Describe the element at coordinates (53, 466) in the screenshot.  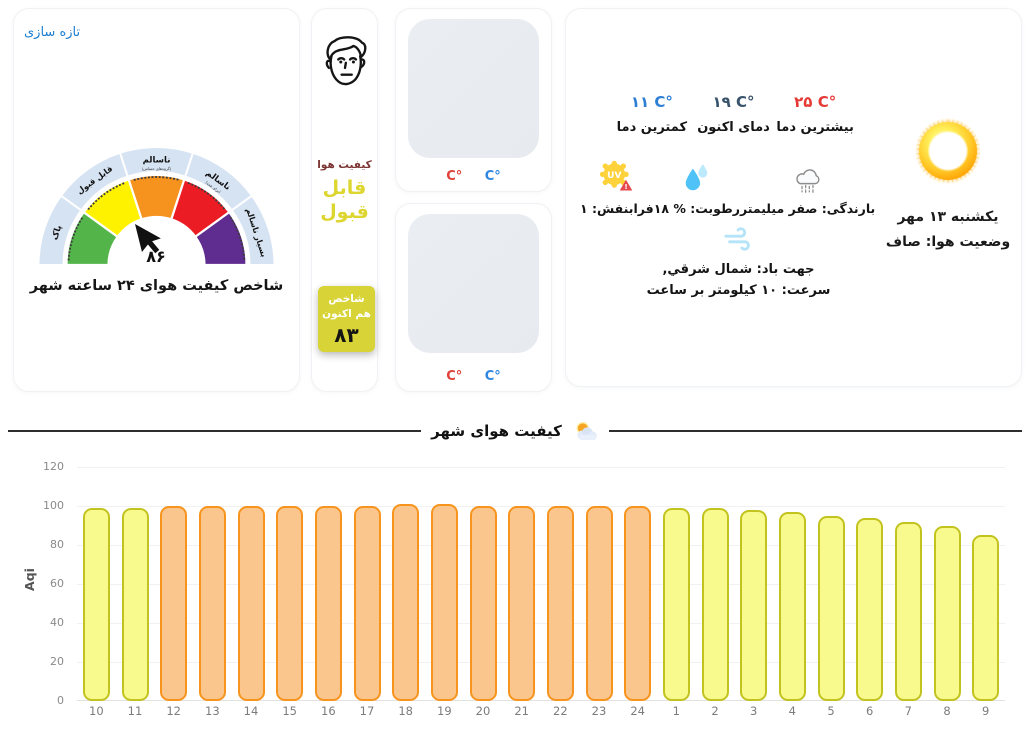
I see `y-tick-label: 120` at that location.